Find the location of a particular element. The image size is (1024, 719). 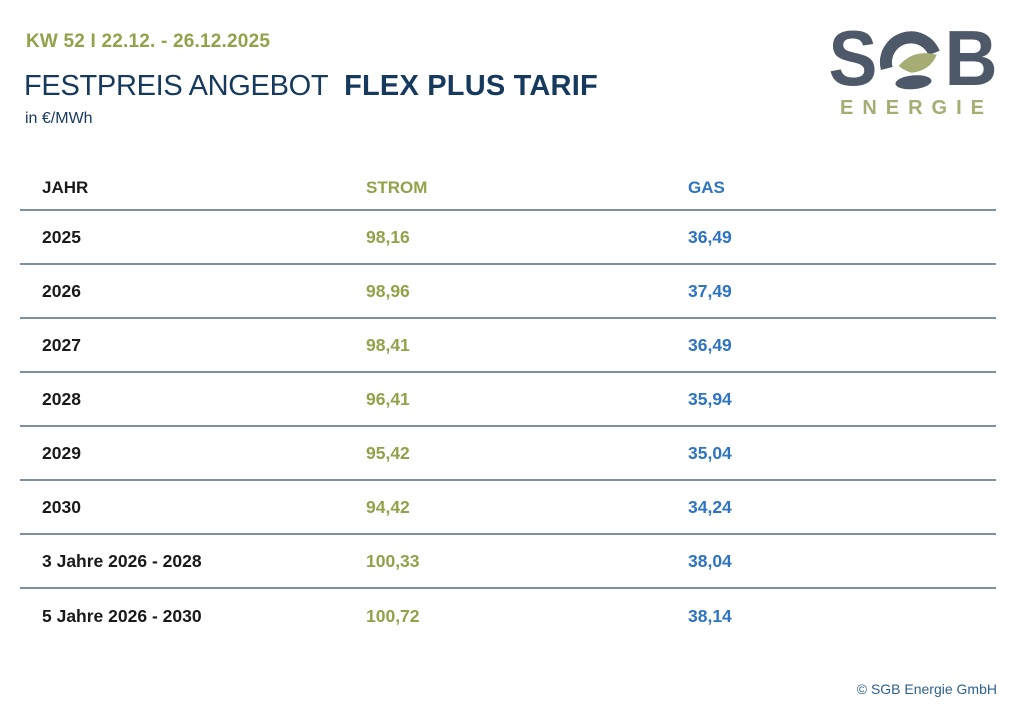

logo-wordmark: S B is located at coordinates (912, 58).